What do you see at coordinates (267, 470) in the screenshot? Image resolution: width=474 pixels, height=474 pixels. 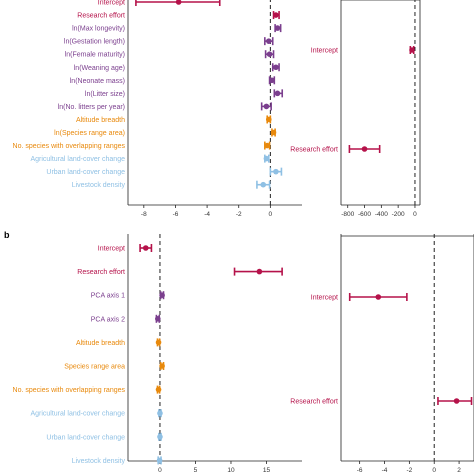 I see `x-tick-label: 15` at bounding box center [267, 470].